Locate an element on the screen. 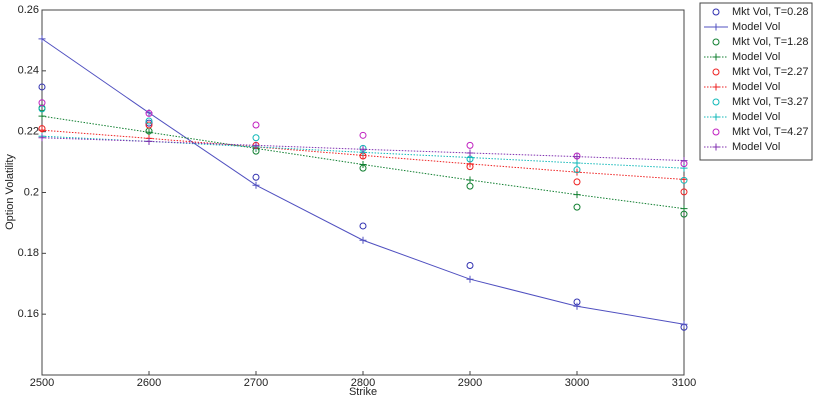 Image resolution: width=815 pixels, height=402 pixels. x-axis-label: Strike is located at coordinates (363, 392).